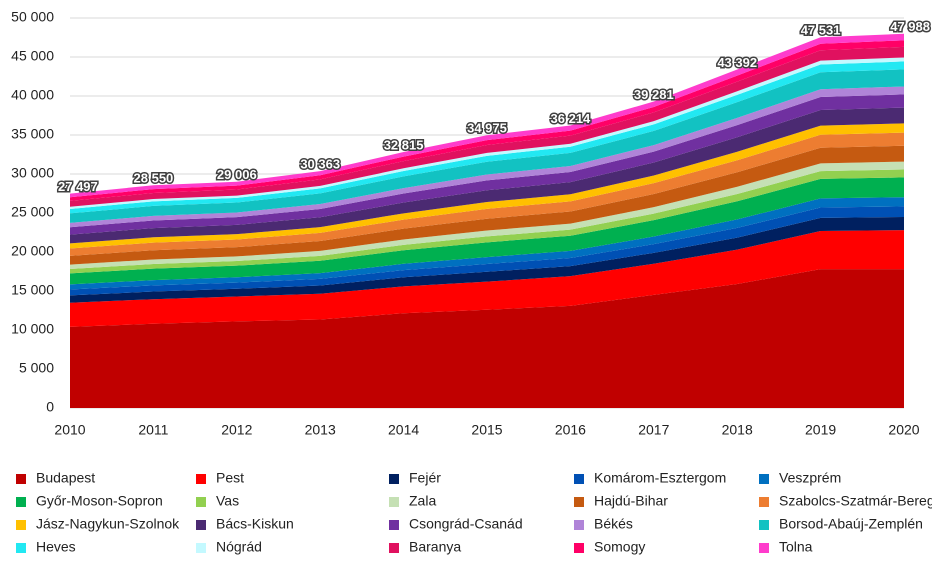  I want to click on legend-label: Heves, so click(56, 547).